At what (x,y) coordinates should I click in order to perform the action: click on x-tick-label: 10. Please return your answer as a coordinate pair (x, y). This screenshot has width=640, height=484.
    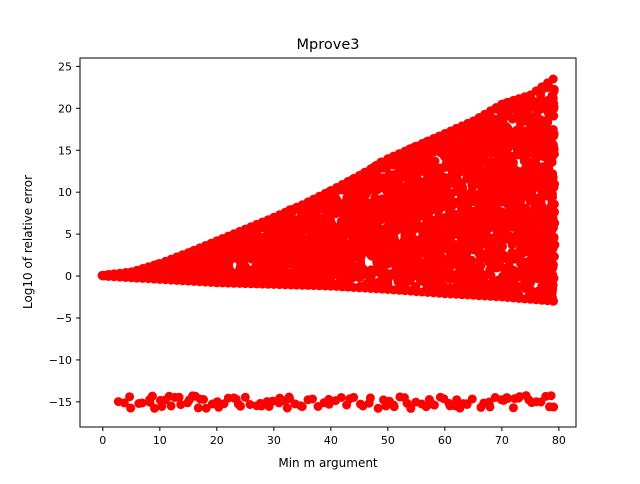
    Looking at the image, I should click on (160, 440).